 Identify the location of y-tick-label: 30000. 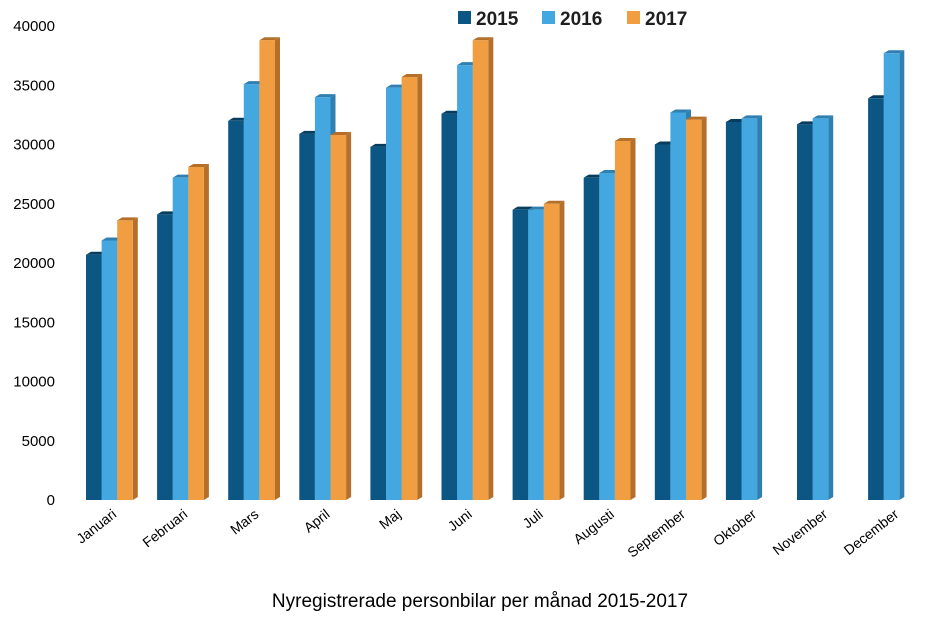
(34, 145).